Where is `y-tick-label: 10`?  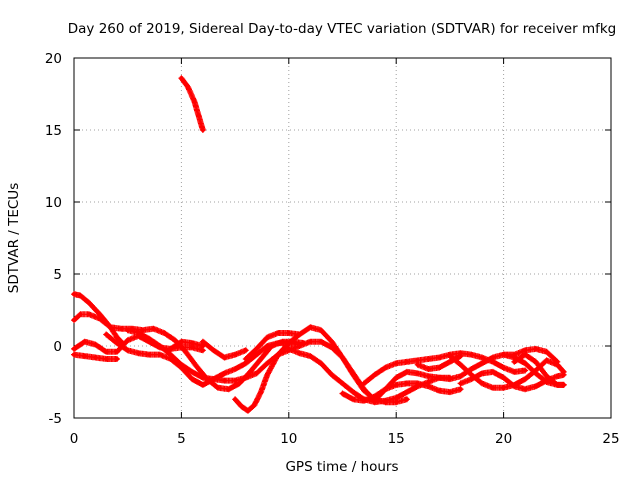 y-tick-label: 10 is located at coordinates (53, 203).